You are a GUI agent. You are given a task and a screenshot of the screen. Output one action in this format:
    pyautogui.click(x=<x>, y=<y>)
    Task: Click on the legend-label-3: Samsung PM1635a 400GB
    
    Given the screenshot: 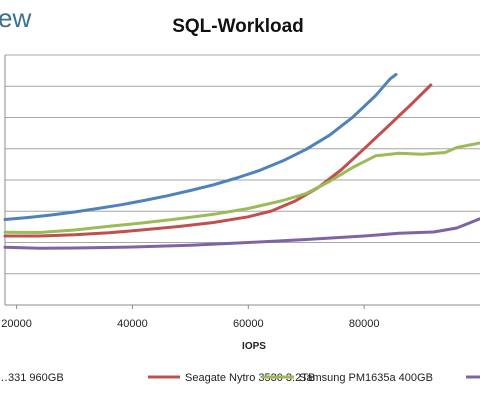 What is the action you would take?
    pyautogui.click(x=366, y=378)
    